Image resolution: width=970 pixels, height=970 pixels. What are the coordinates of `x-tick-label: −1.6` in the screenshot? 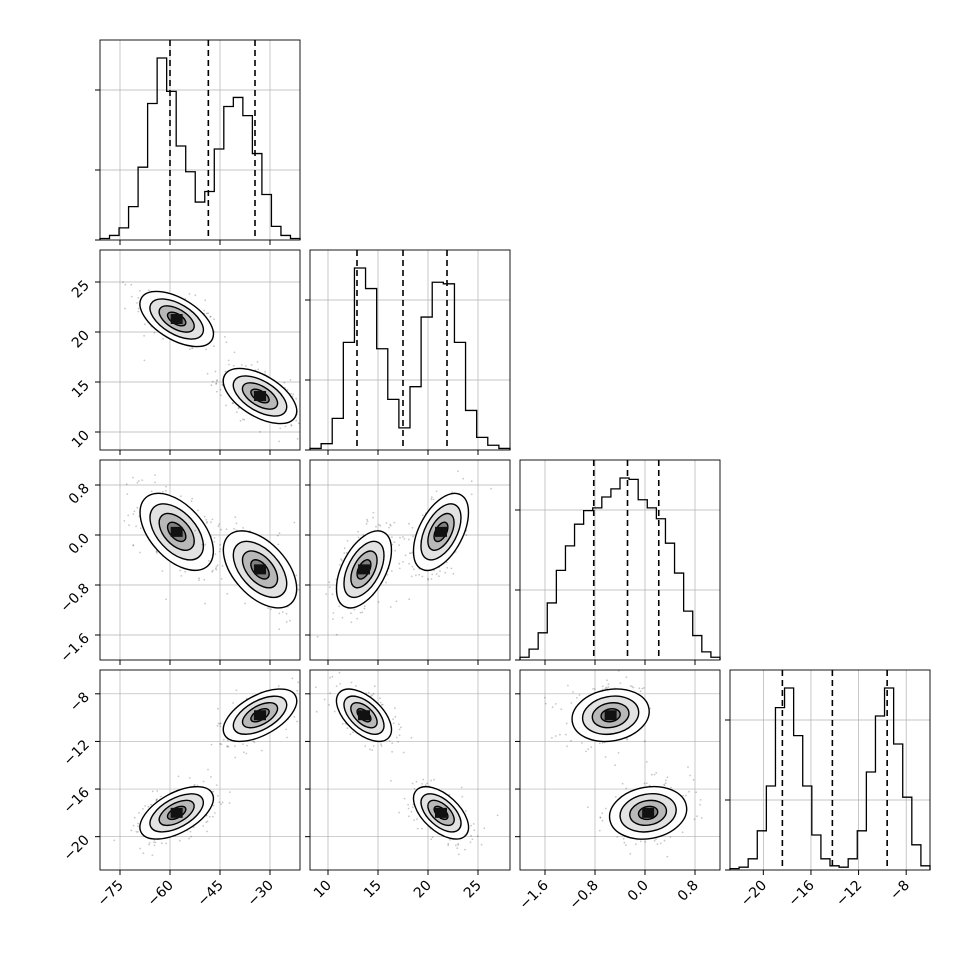 It's located at (533, 894).